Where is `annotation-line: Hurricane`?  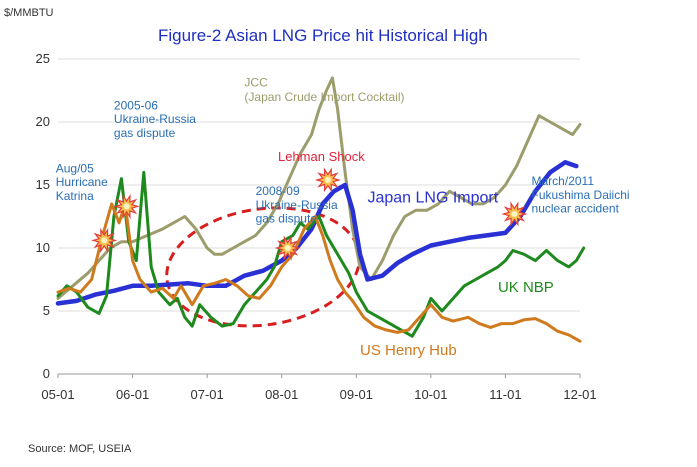
annotation-line: Hurricane is located at coordinates (82, 182).